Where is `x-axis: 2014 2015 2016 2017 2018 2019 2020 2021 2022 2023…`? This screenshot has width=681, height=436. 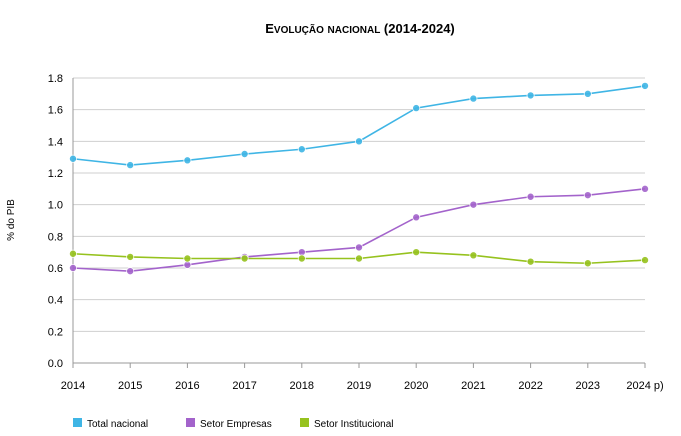 x-axis: 2014 2015 2016 2017 2018 2019 2020 2021 2022 2023… is located at coordinates (362, 377).